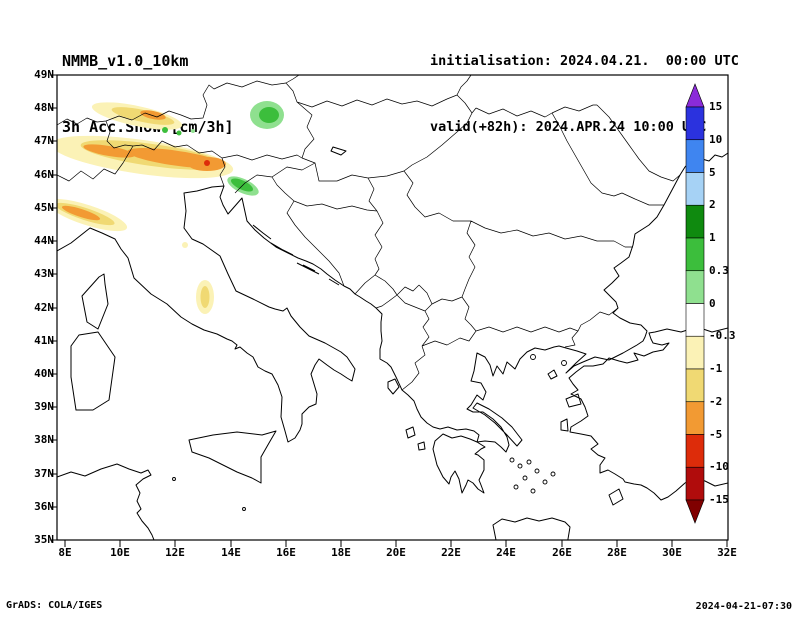 The image size is (800, 618). What do you see at coordinates (44, 307) in the screenshot?
I see `lat-tick-label: 42N` at bounding box center [44, 307].